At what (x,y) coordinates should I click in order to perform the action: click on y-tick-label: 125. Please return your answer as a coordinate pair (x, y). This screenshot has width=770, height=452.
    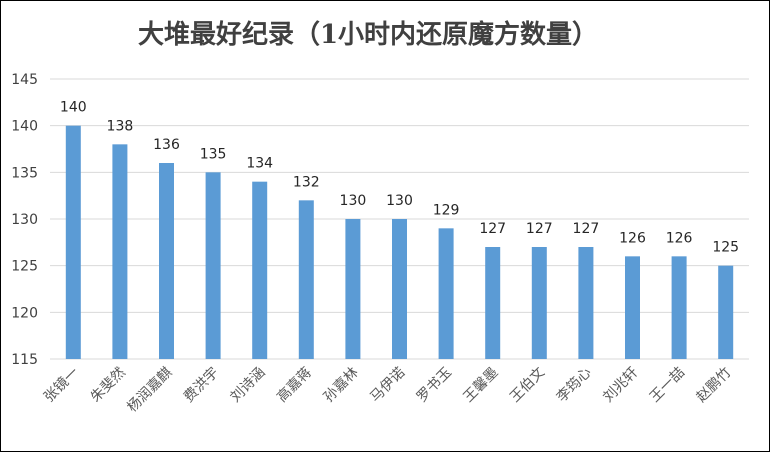
    Looking at the image, I should click on (24, 267).